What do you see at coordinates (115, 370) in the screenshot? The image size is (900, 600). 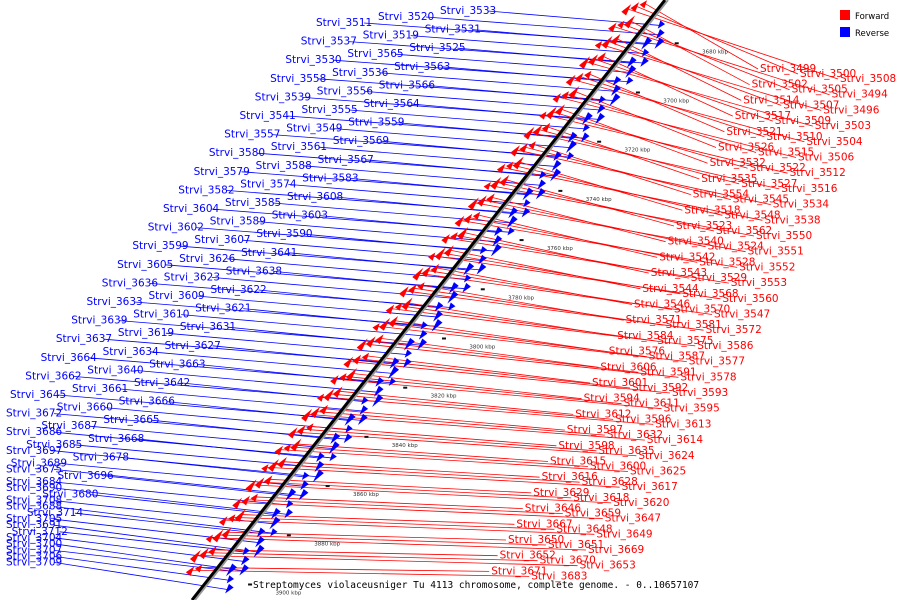 I see `reverse-gene-label: Strvi_3640` at bounding box center [115, 370].